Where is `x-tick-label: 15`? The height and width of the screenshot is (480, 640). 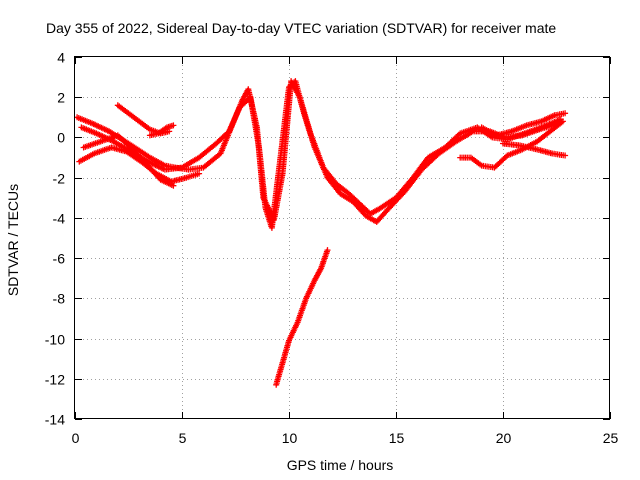 x-tick-label: 15 is located at coordinates (397, 438).